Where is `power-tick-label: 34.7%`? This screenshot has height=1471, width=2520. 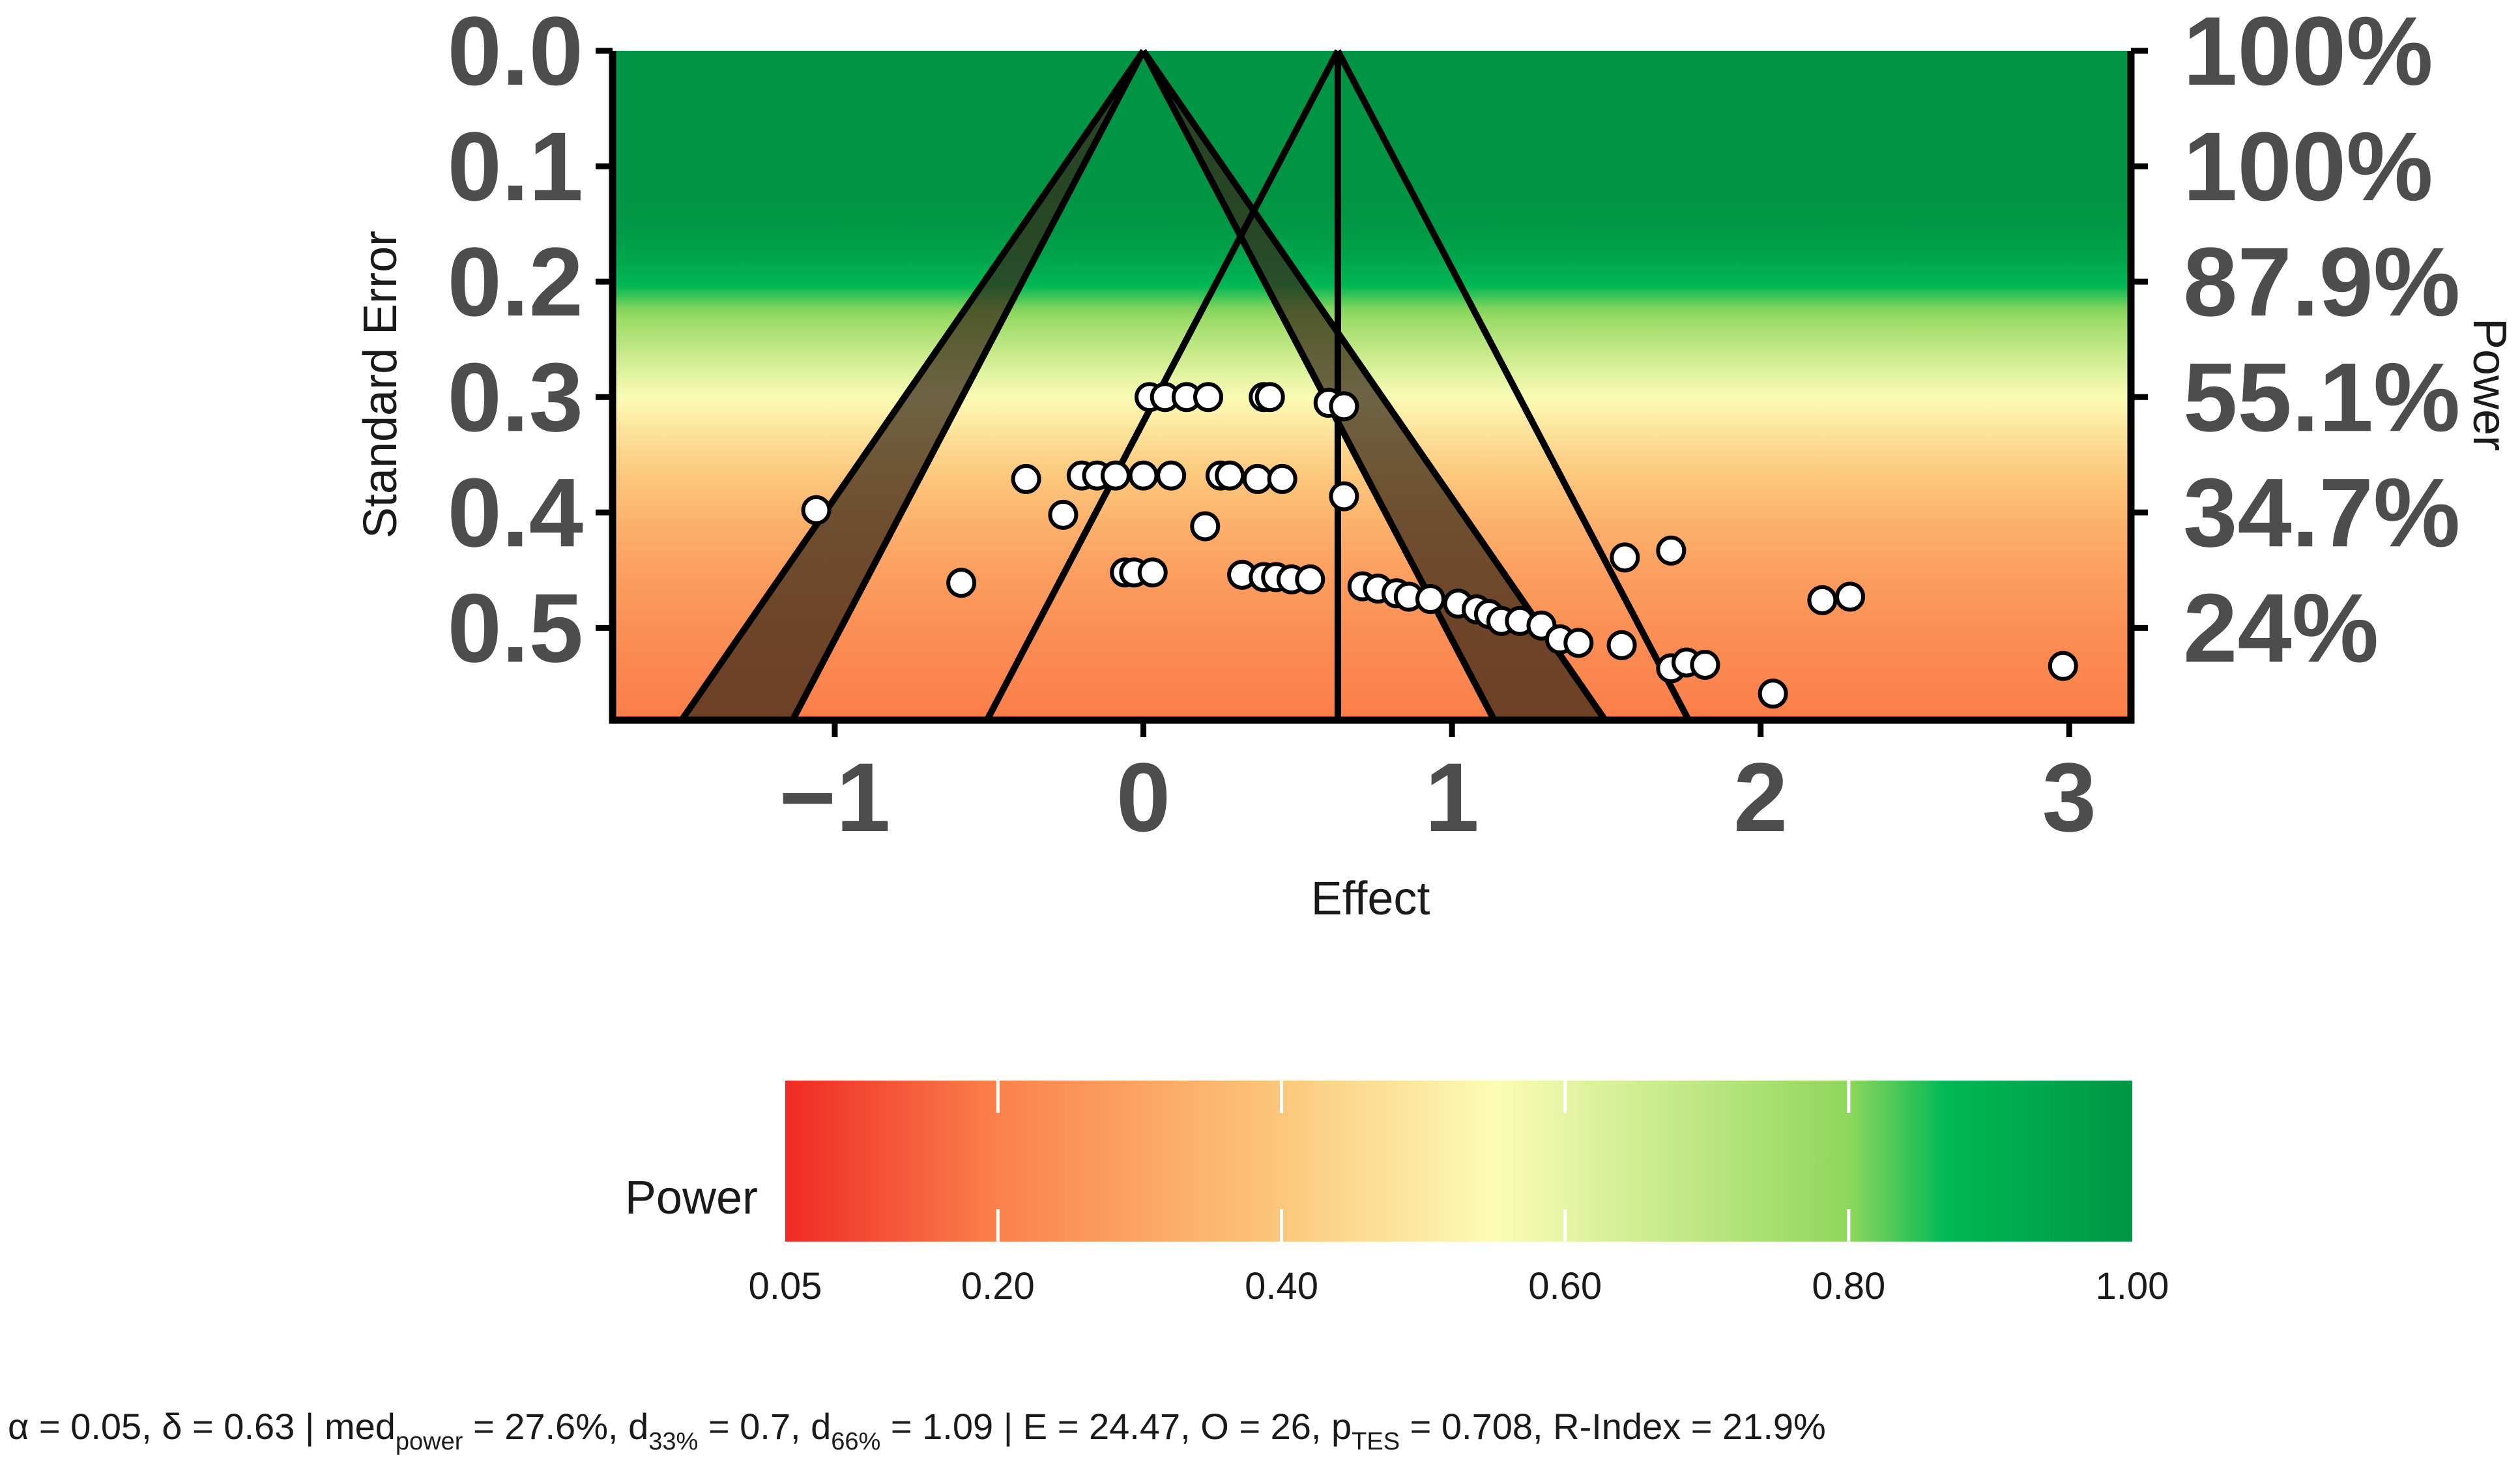
power-tick-label: 34.7% is located at coordinates (2321, 512).